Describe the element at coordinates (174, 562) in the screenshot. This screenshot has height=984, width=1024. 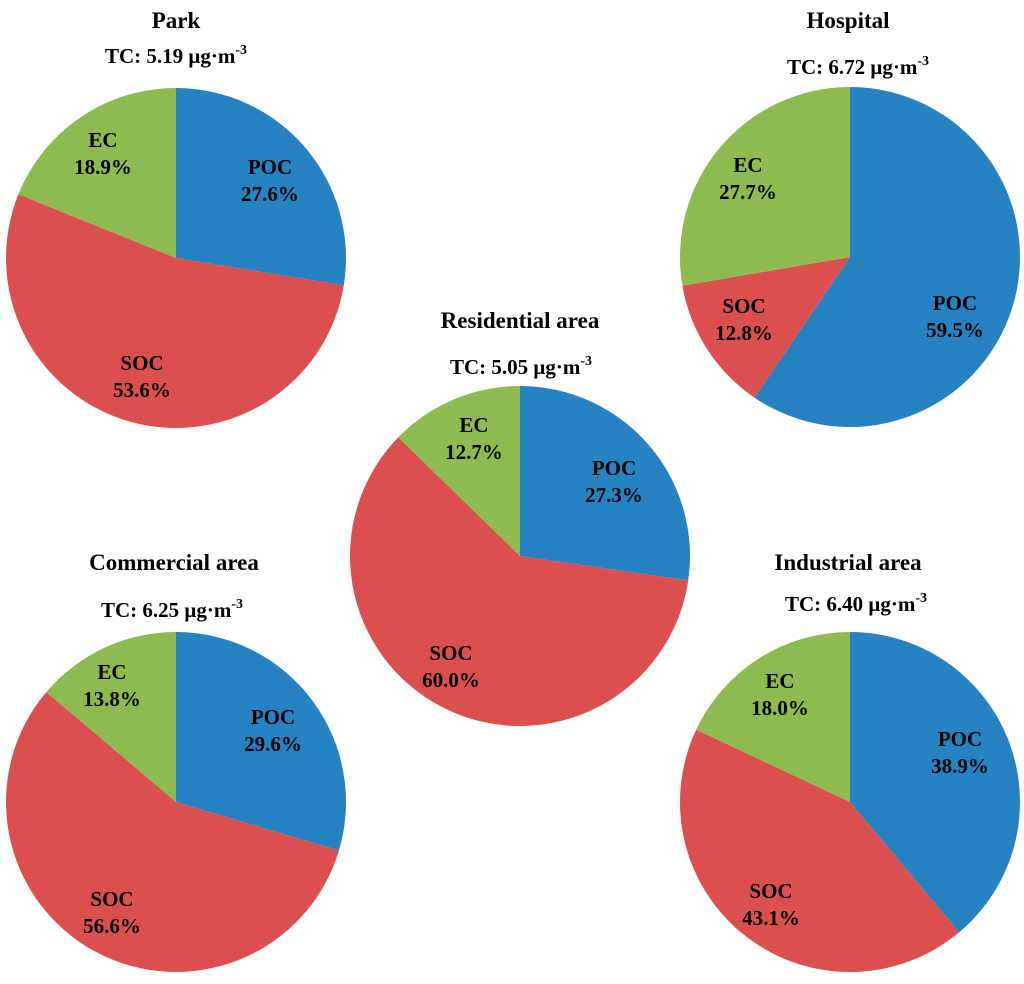
I see `pie-title-commercial-area: Commercial area` at that location.